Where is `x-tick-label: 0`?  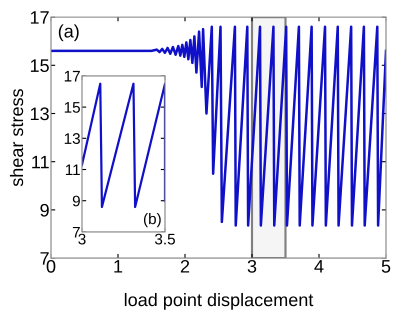 x-tick-label: 0 is located at coordinates (51, 266).